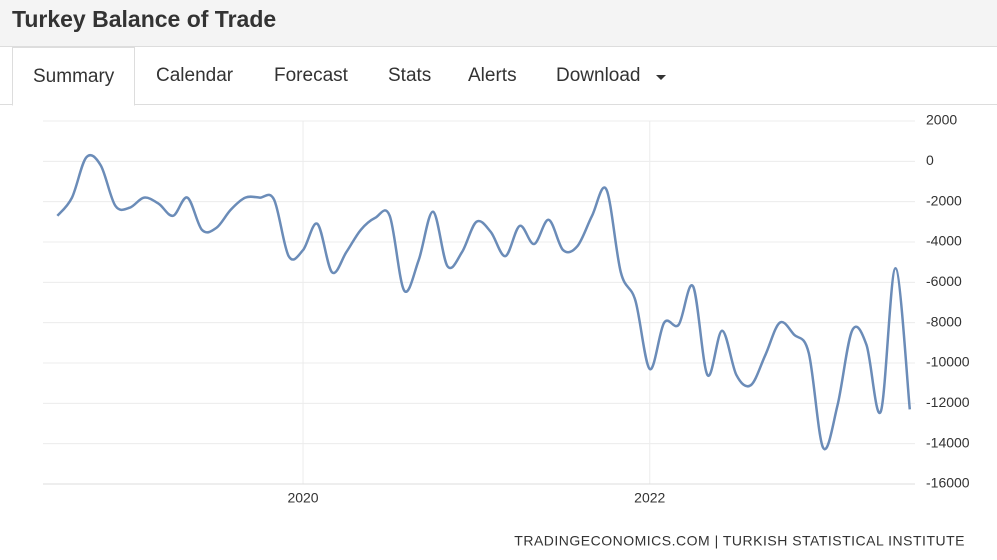 The height and width of the screenshot is (560, 997). I want to click on tab: Summary, so click(74, 76).